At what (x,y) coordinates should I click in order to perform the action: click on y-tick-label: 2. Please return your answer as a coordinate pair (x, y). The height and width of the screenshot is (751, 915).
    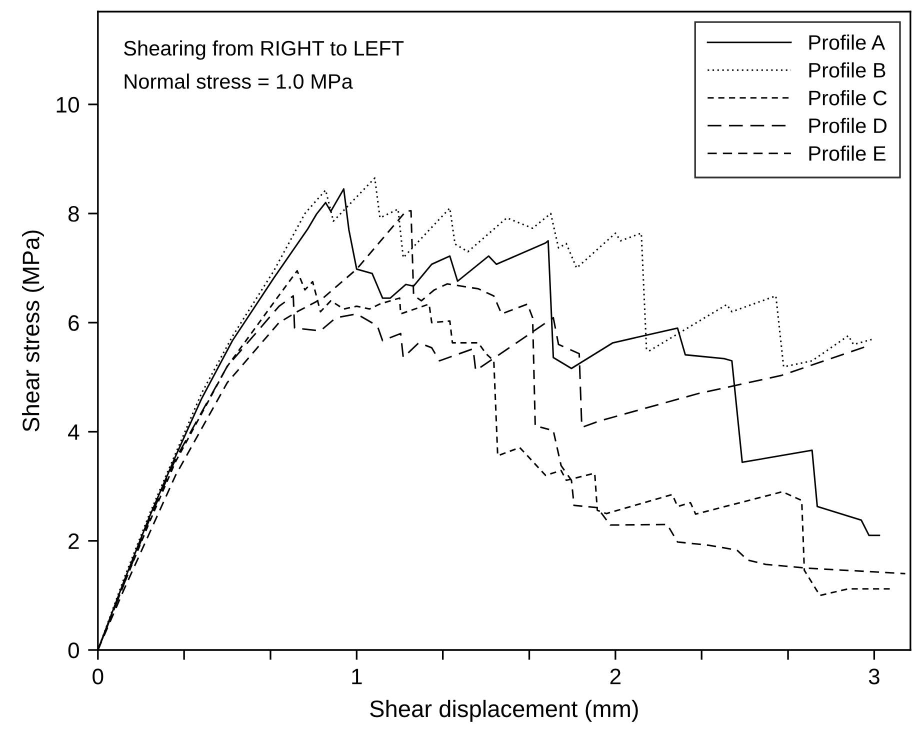
    Looking at the image, I should click on (73, 541).